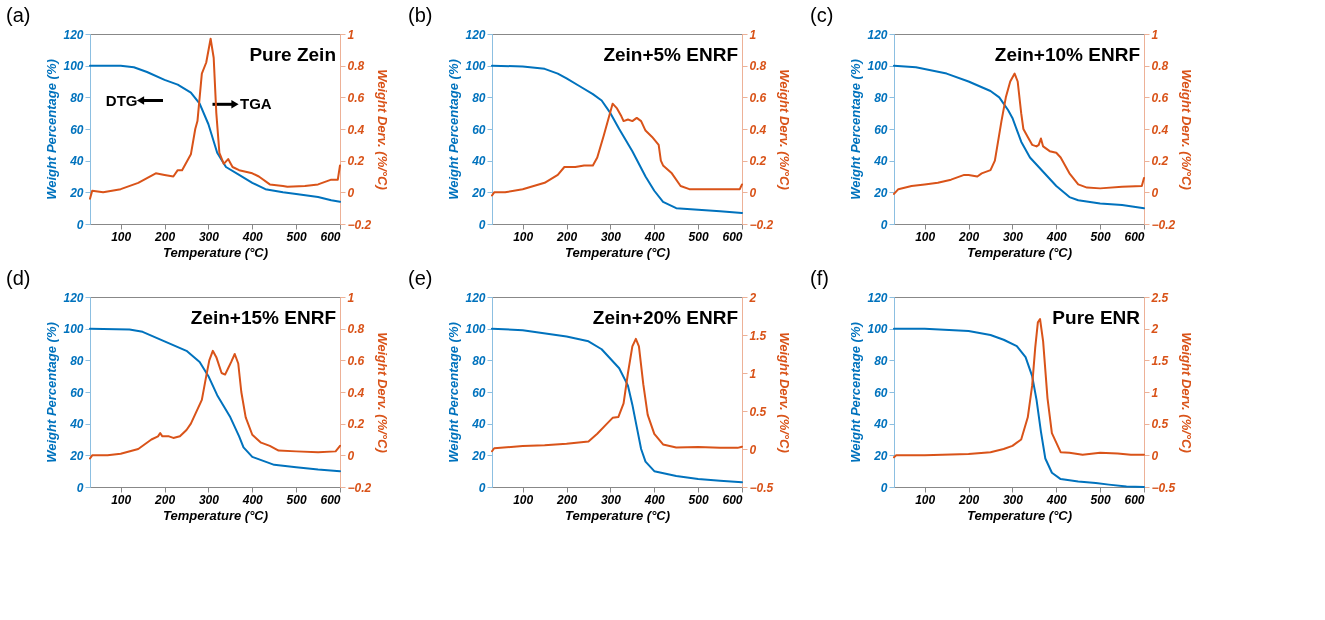 Image resolution: width=1325 pixels, height=620 pixels. What do you see at coordinates (18, 278) in the screenshot?
I see `chart-title: (d)` at bounding box center [18, 278].